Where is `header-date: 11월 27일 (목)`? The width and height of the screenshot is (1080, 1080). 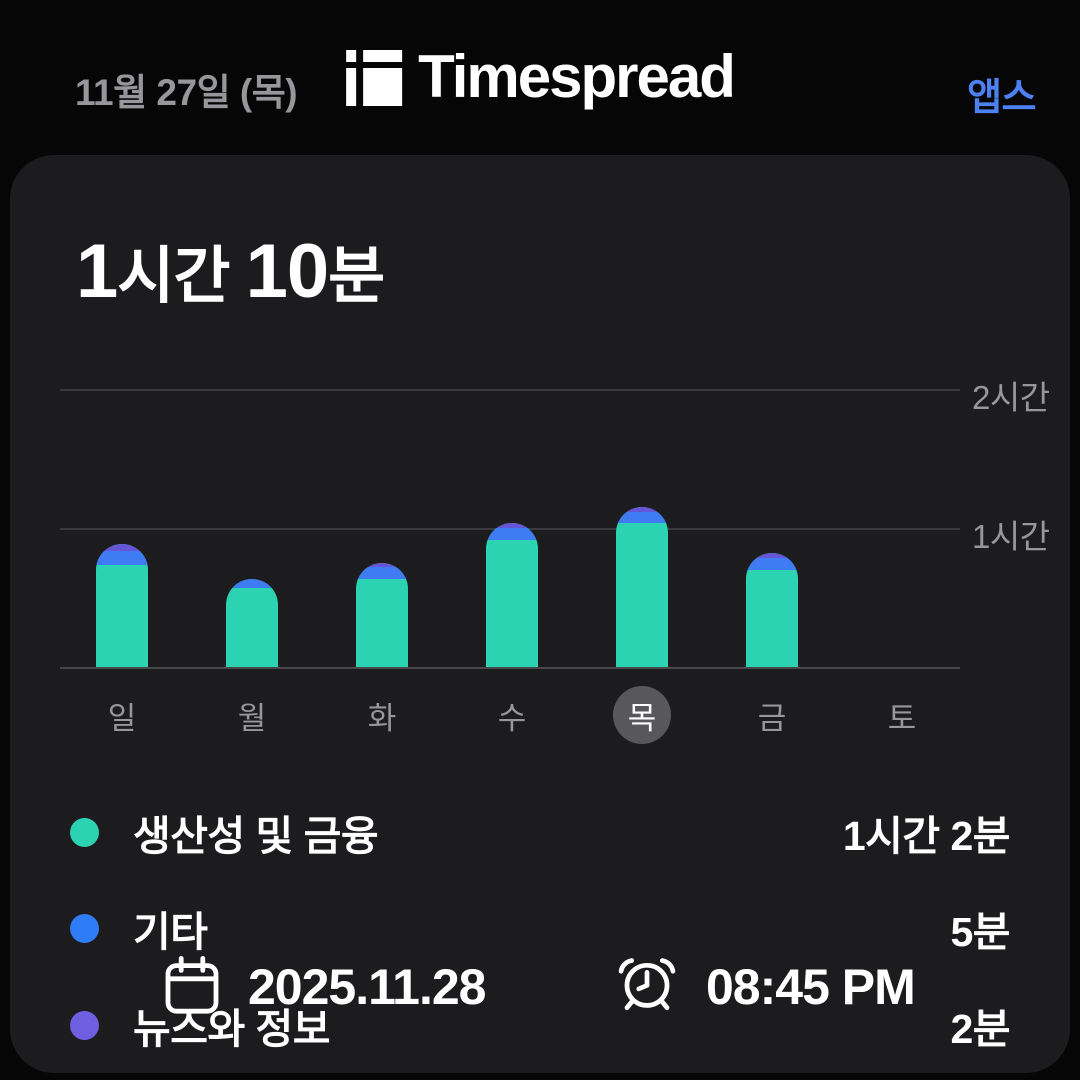
header-date: 11월 27일 (목) is located at coordinates (186, 92).